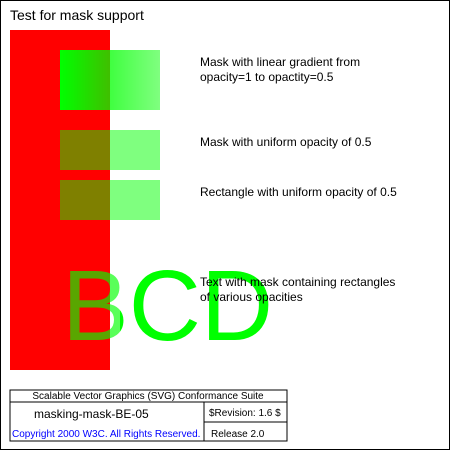 The image size is (450, 450). I want to click on revision-label: $Revision: 1.6 $, so click(245, 413).